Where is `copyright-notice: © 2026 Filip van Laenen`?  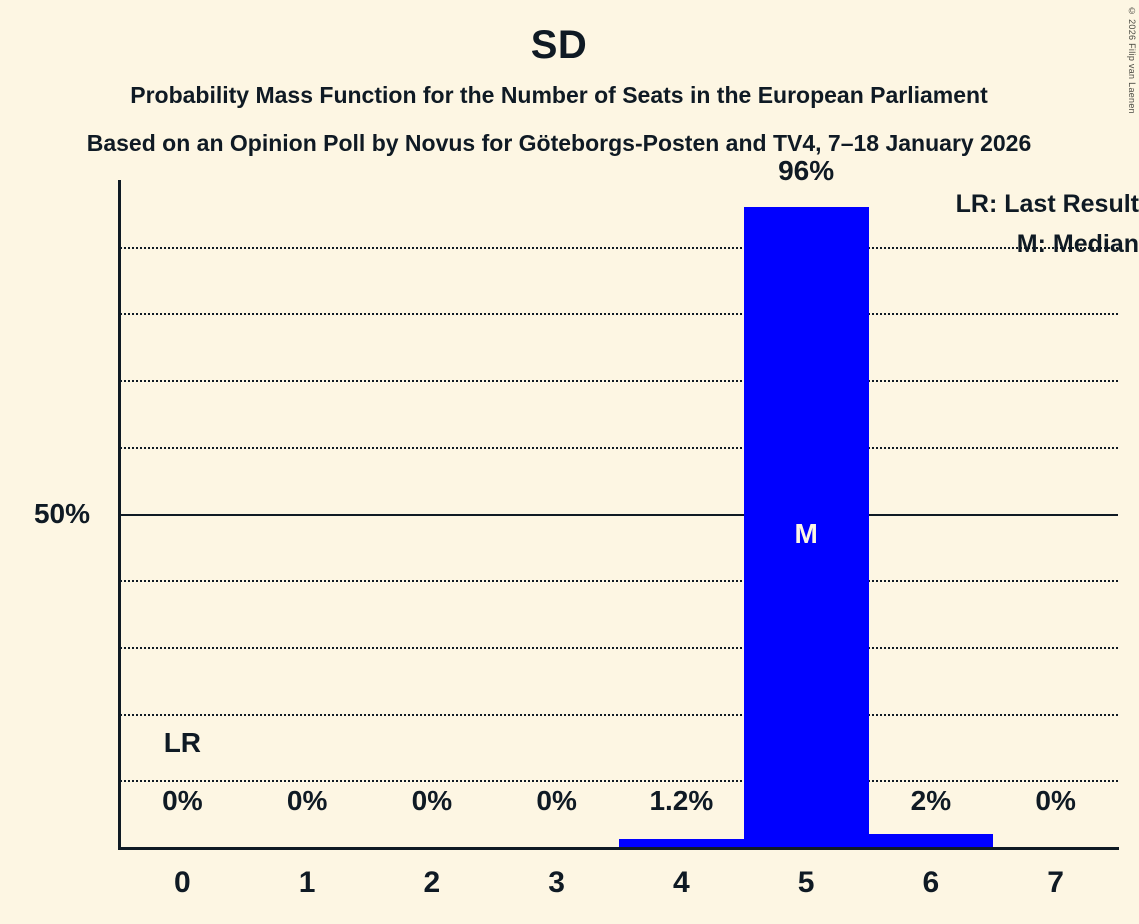 copyright-notice: © 2026 Filip van Laenen is located at coordinates (1132, 60).